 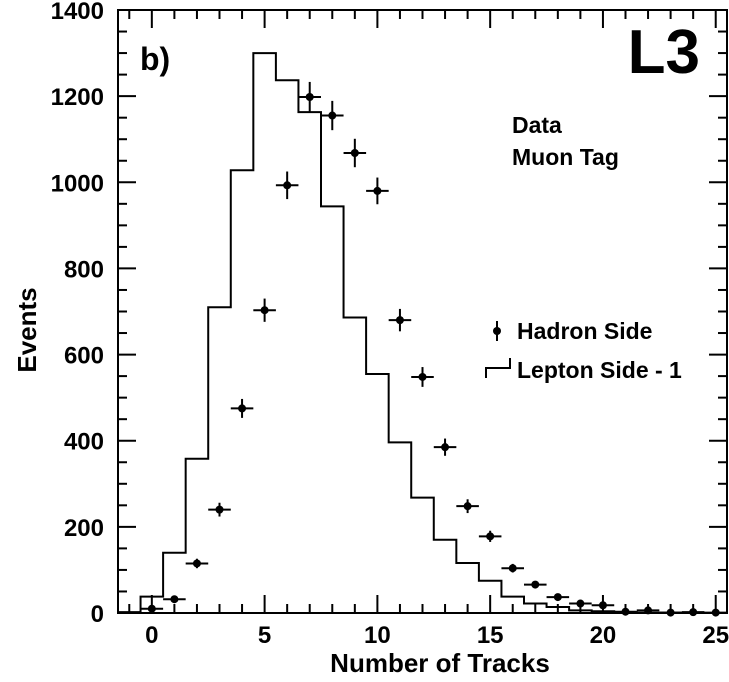 I want to click on x-tick-label: 25, so click(x=715, y=635).